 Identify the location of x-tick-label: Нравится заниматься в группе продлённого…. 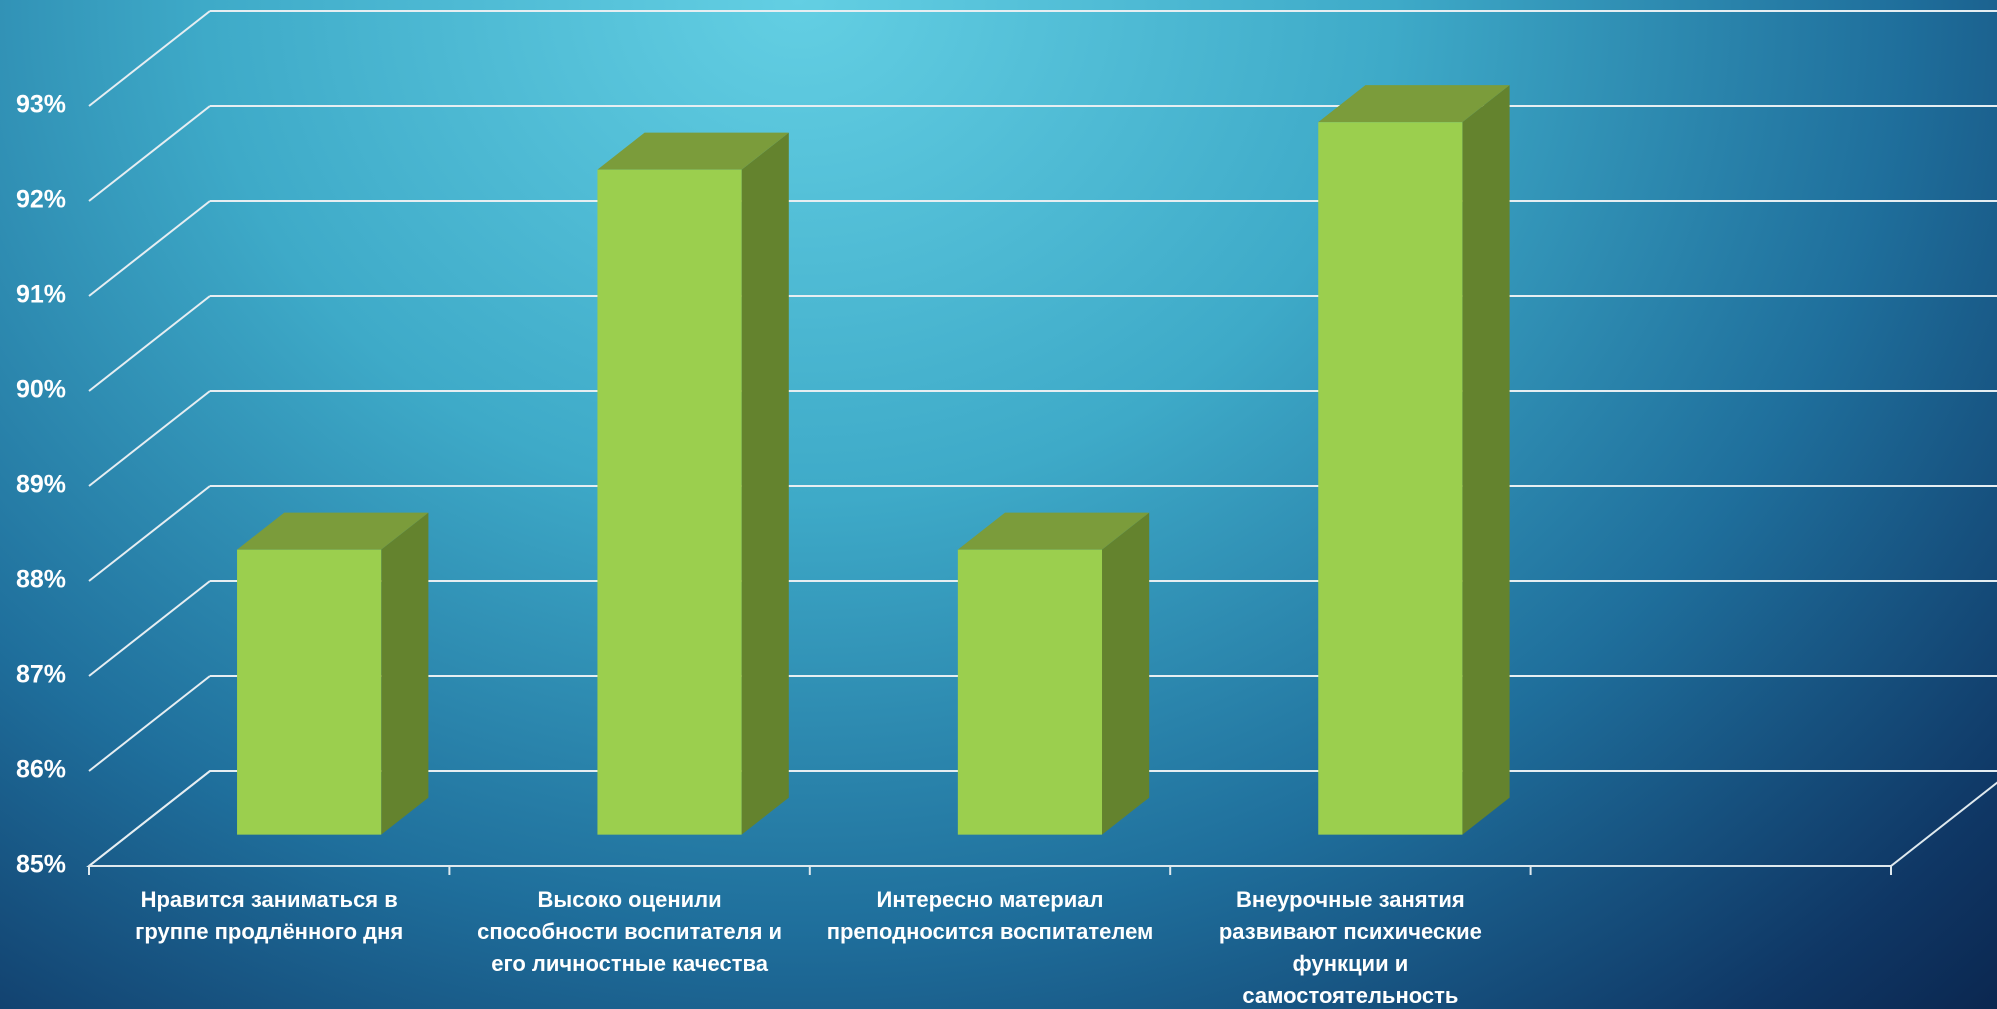
(269, 915).